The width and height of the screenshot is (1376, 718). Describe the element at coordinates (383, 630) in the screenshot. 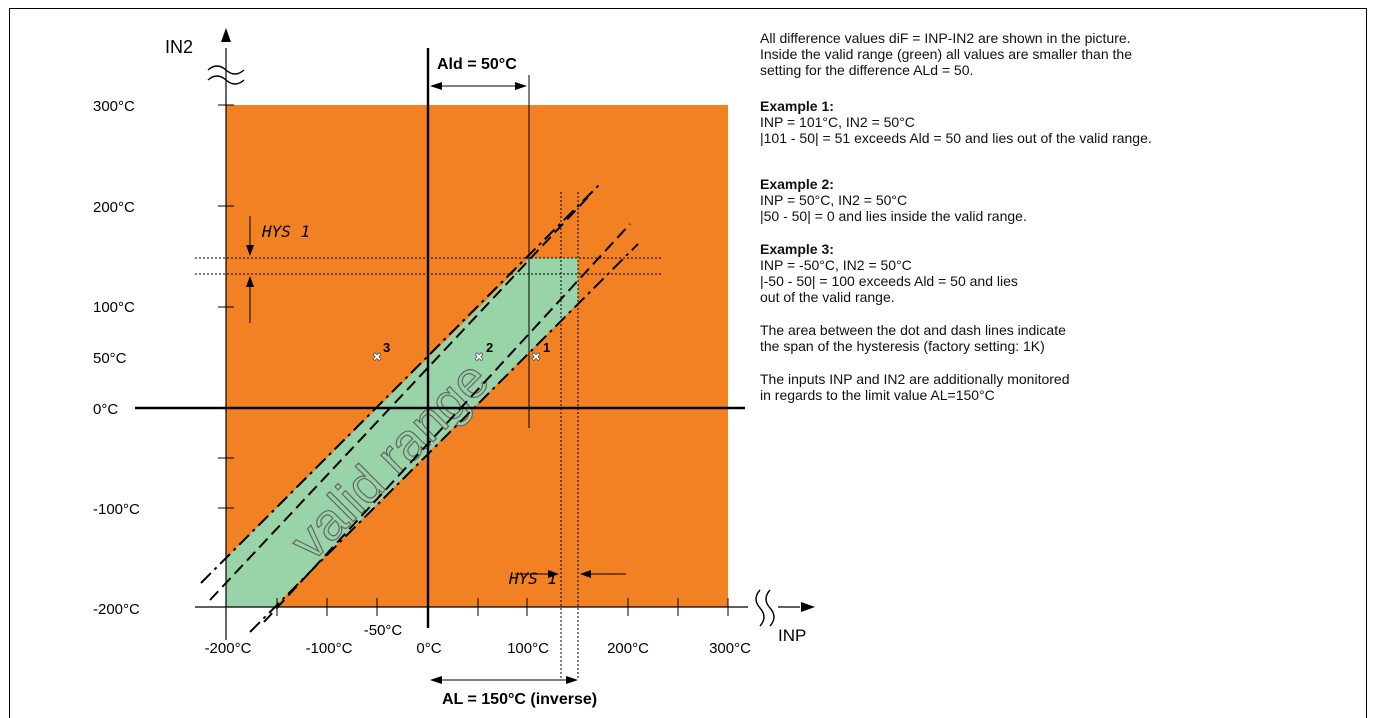

I see `x-tick-label: -50°C` at that location.